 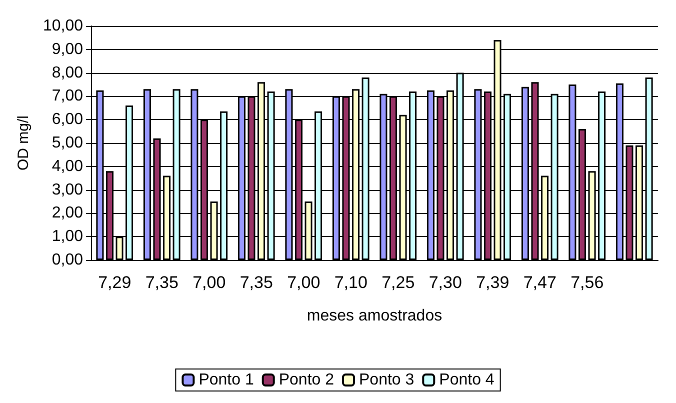 What do you see at coordinates (539, 282) in the screenshot?
I see `x-tick-label: 7,47` at bounding box center [539, 282].